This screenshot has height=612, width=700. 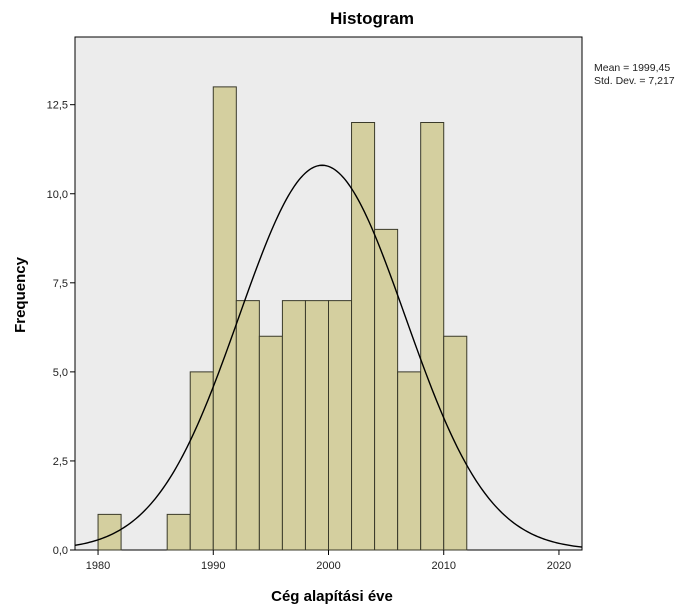 What do you see at coordinates (363, 336) in the screenshot?
I see `histogram-bar-2002` at bounding box center [363, 336].